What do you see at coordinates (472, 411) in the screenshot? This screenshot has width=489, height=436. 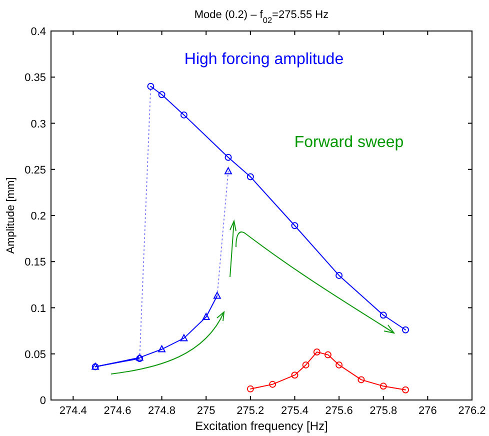 I see `x-tick-label: 276.2` at bounding box center [472, 411].